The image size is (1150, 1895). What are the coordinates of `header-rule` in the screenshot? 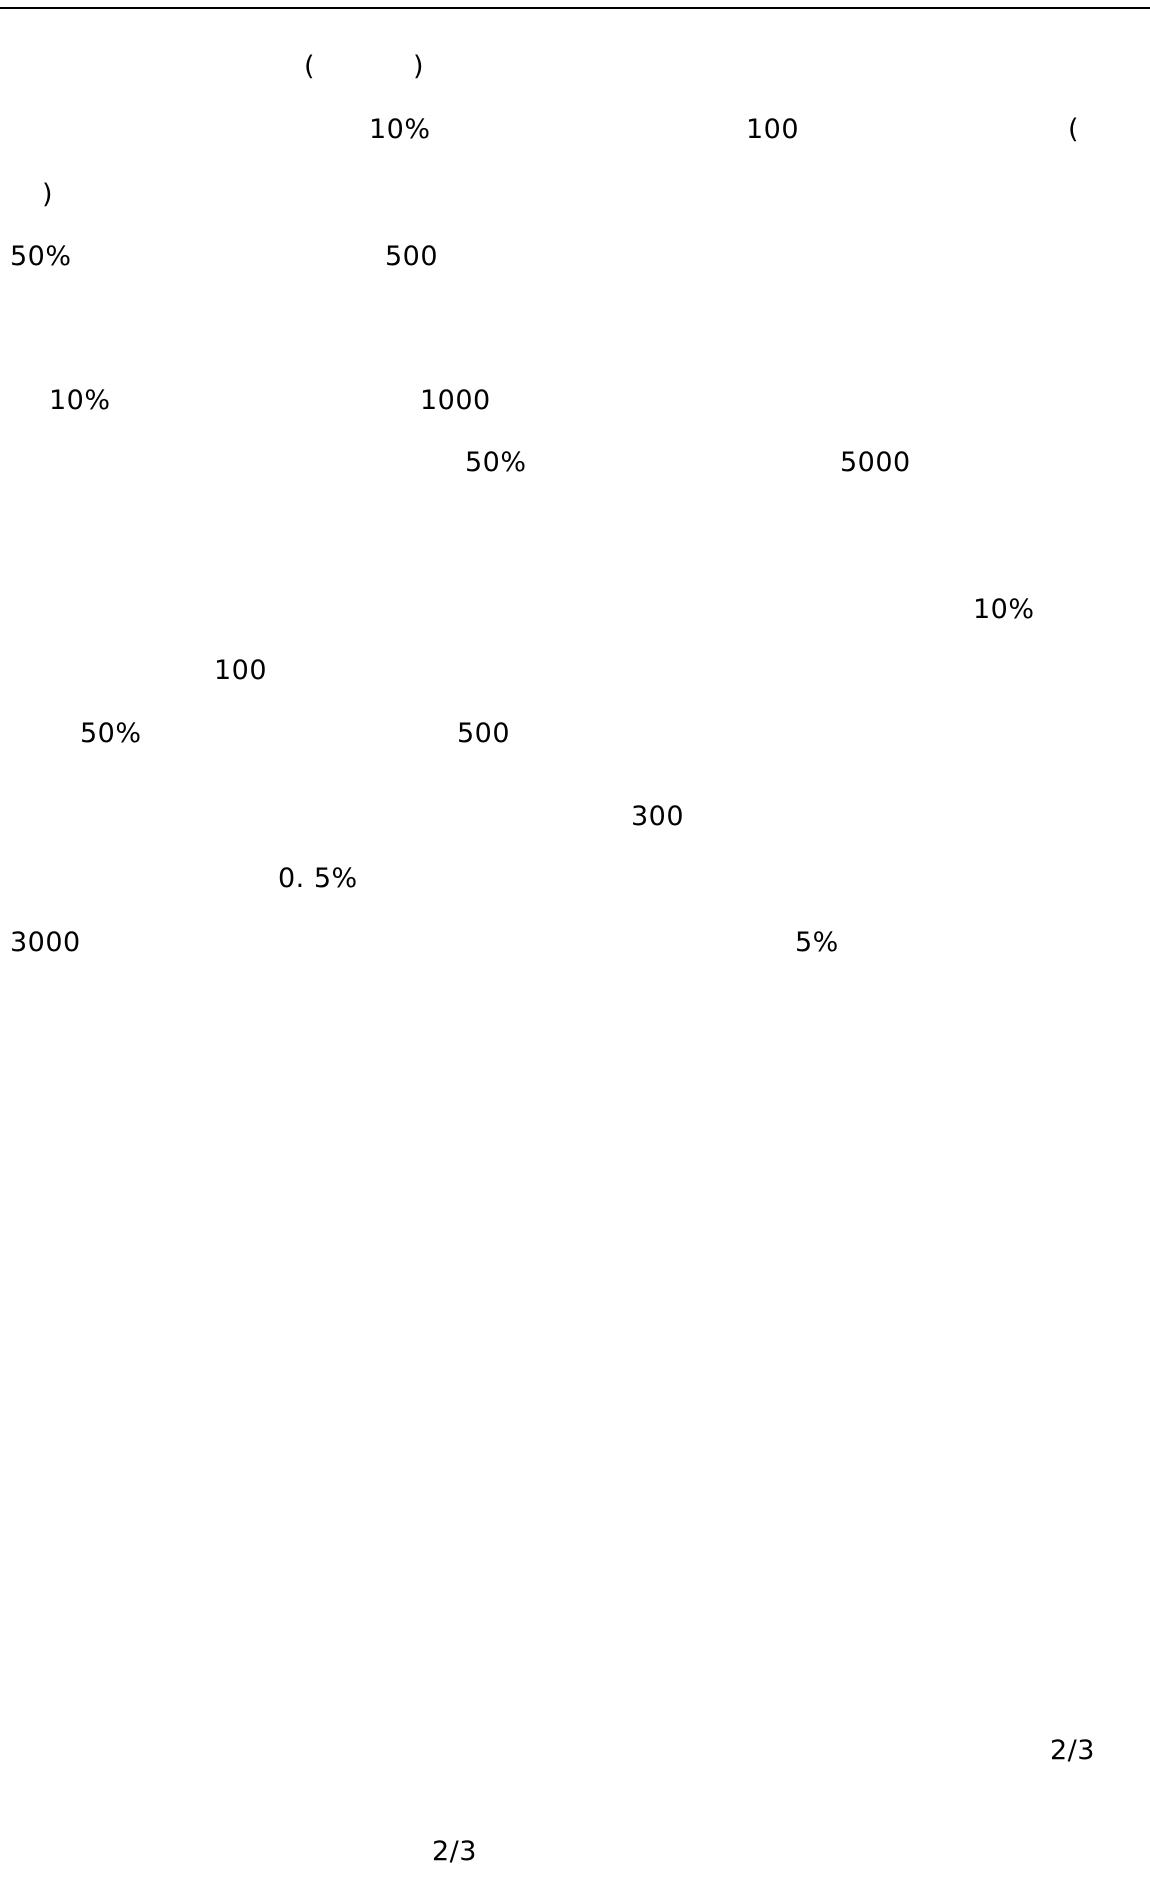 It's located at (575, 8).